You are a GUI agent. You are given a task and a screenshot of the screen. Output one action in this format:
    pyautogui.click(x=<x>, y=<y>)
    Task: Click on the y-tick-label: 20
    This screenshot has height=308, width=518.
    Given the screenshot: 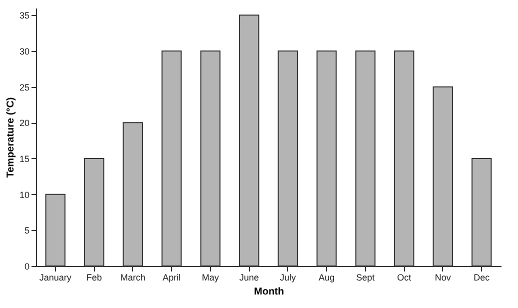 What is the action you would take?
    pyautogui.click(x=24, y=123)
    